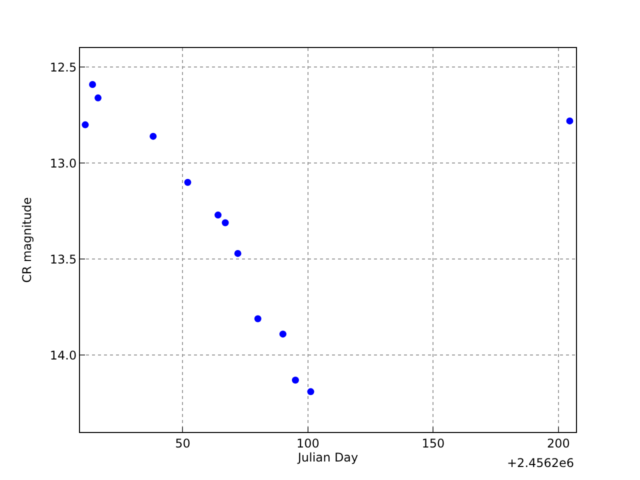  Describe the element at coordinates (327, 457) in the screenshot. I see `x-axis-title: Julian Day` at that location.